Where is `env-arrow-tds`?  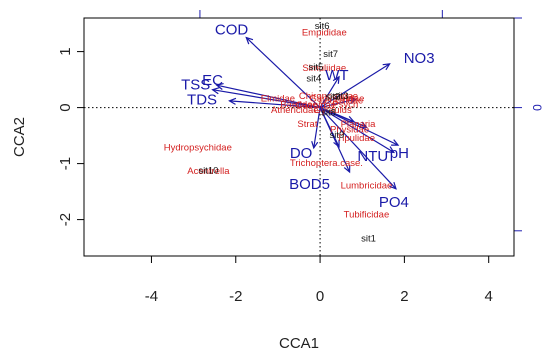
env-arrow-tds is located at coordinates (275, 104).